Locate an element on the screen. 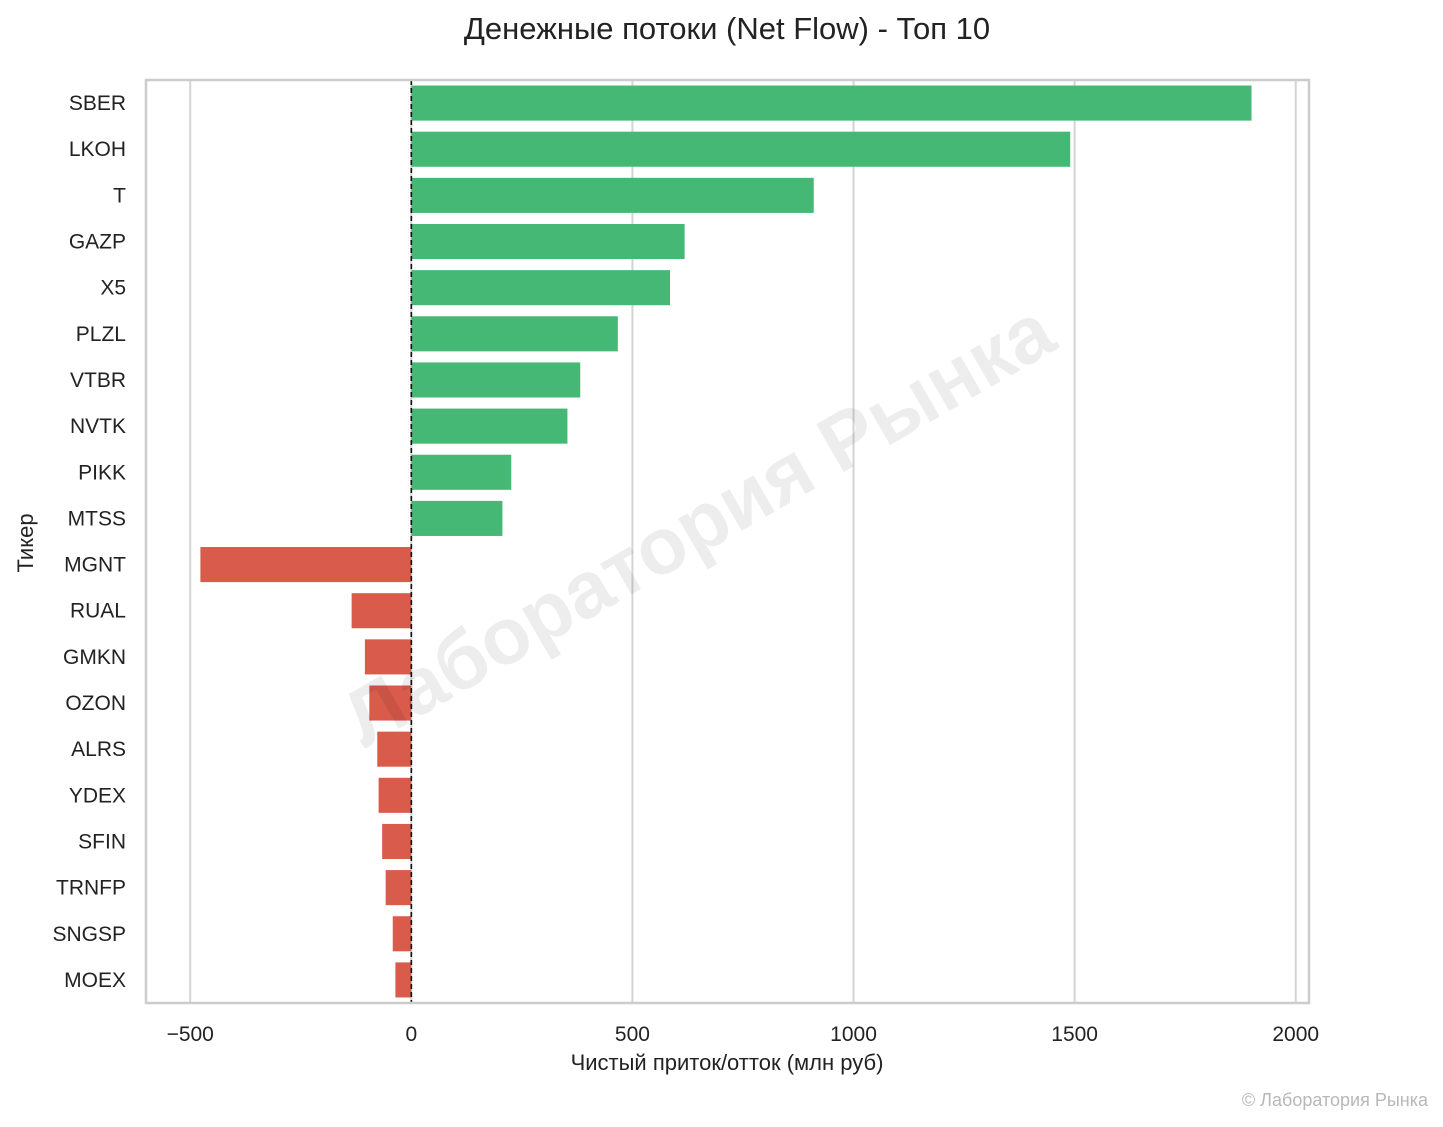 The image size is (1443, 1127). bar-x5 is located at coordinates (541, 288).